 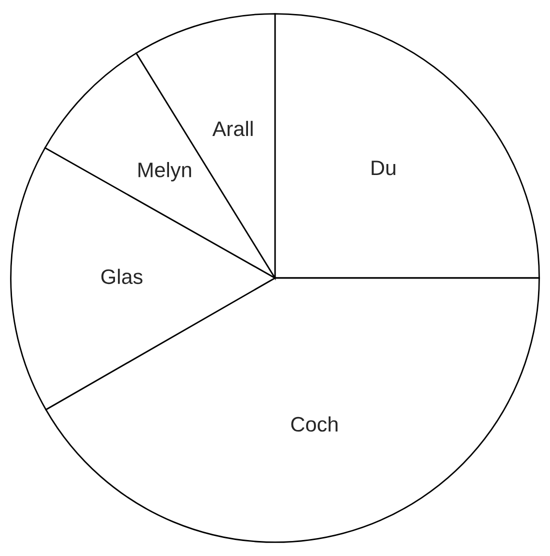 What do you see at coordinates (314, 424) in the screenshot?
I see `slice-label: Coch` at bounding box center [314, 424].